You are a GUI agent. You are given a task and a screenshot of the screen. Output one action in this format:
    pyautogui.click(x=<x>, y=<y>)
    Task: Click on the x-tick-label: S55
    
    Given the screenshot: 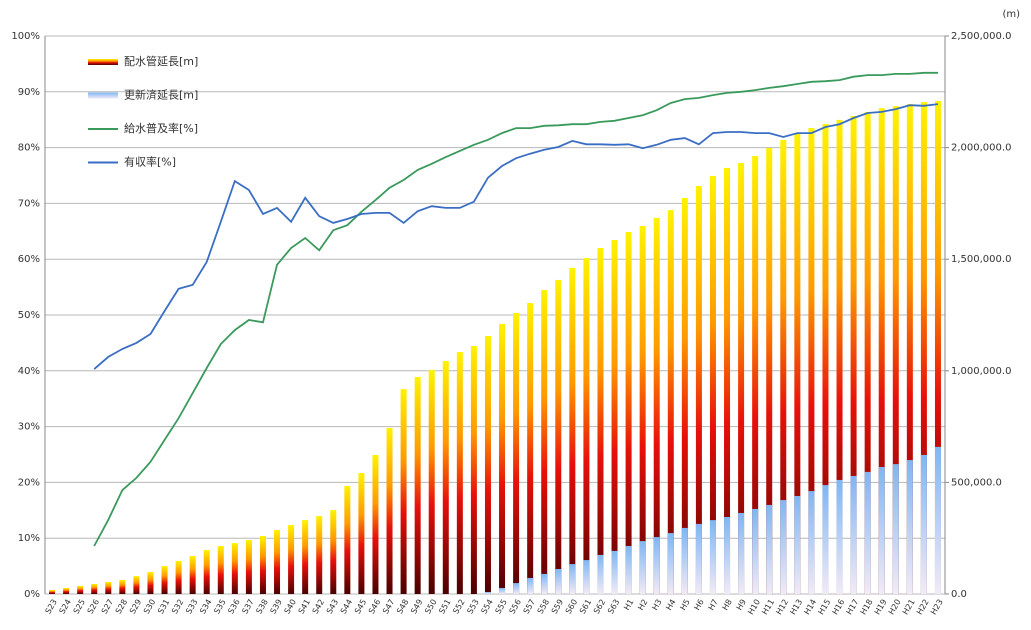 What is the action you would take?
    pyautogui.click(x=501, y=607)
    